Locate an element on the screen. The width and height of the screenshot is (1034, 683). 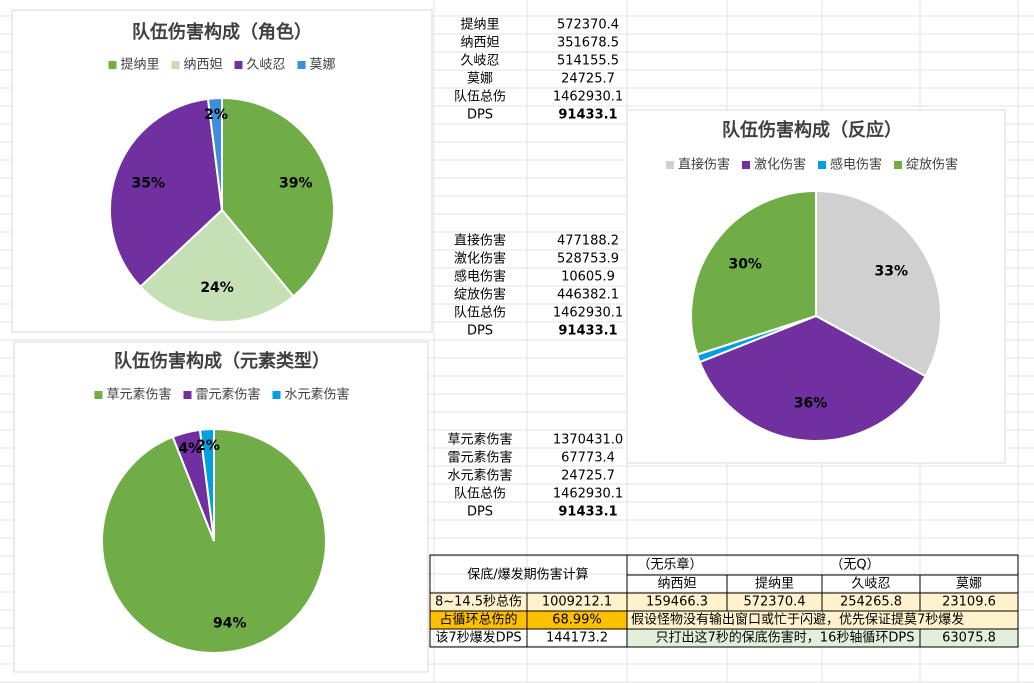
group-label: （无Q） is located at coordinates (854, 565).